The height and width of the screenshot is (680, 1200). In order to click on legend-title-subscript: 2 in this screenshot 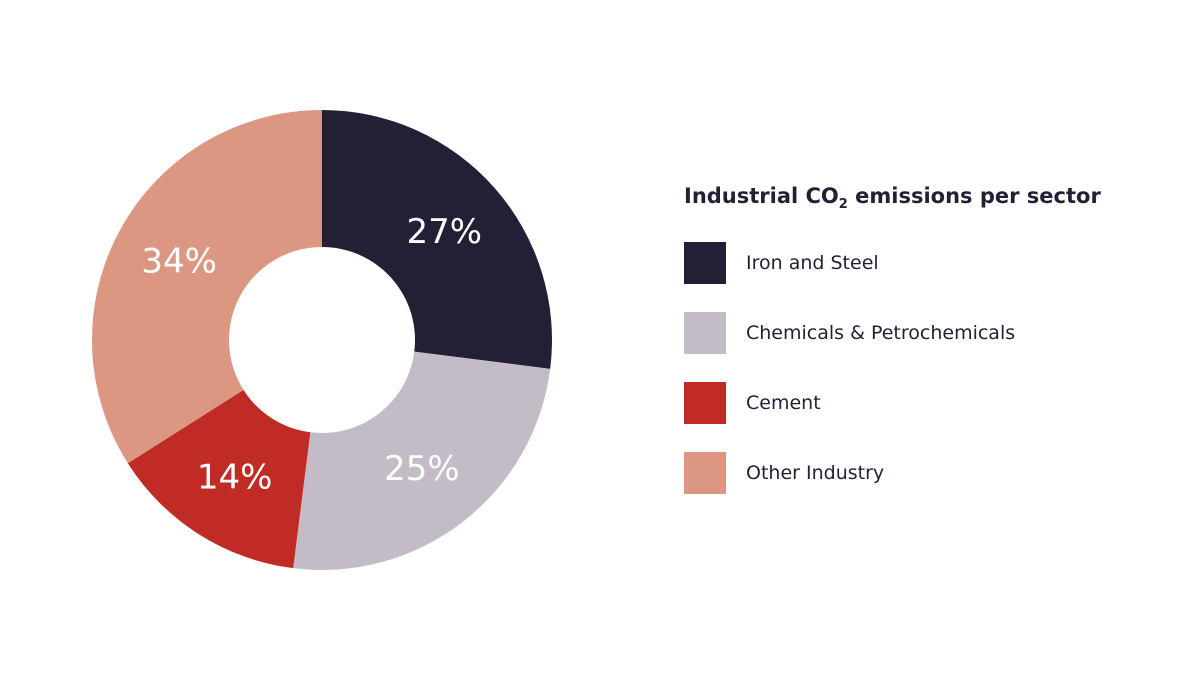, I will do `click(843, 205)`.